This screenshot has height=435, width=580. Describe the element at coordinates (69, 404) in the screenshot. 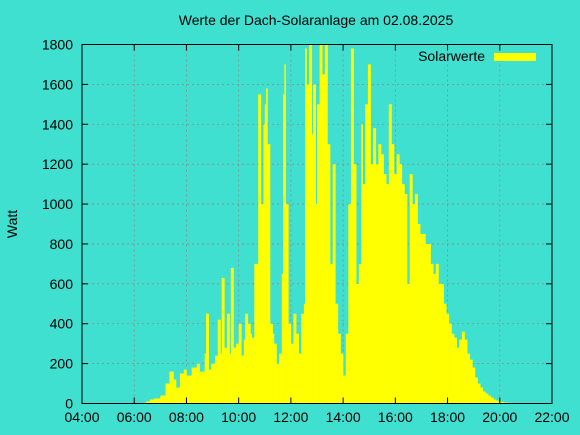

I see `y-tick-label: 0` at that location.